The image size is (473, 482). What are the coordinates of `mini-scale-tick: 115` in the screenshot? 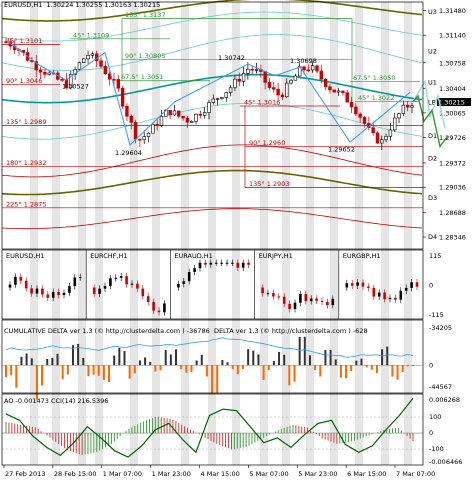 It's located at (435, 256).